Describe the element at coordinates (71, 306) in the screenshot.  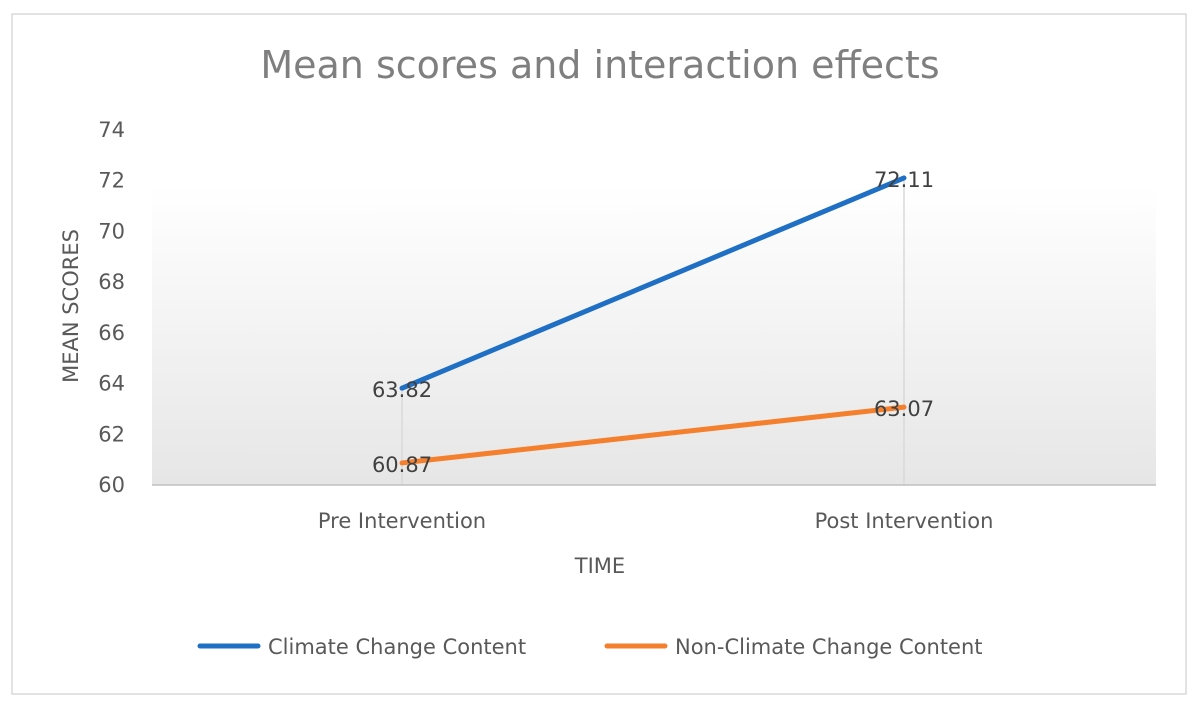
I see `y-axis-title: MEAN SCORES` at that location.